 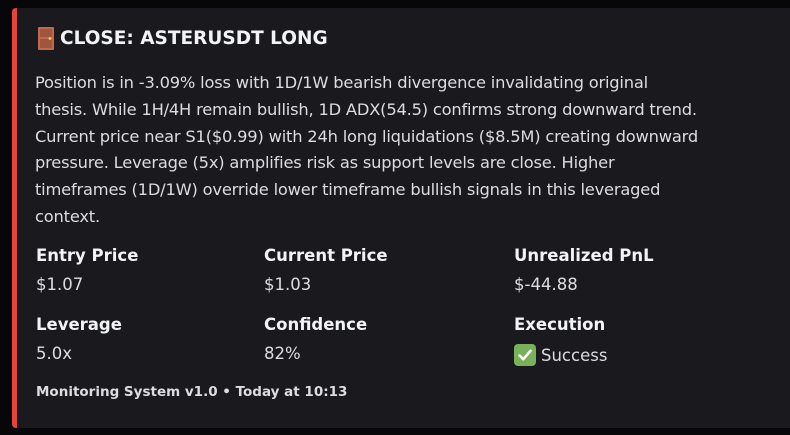 I want to click on field-value-execution: Success, so click(x=560, y=355).